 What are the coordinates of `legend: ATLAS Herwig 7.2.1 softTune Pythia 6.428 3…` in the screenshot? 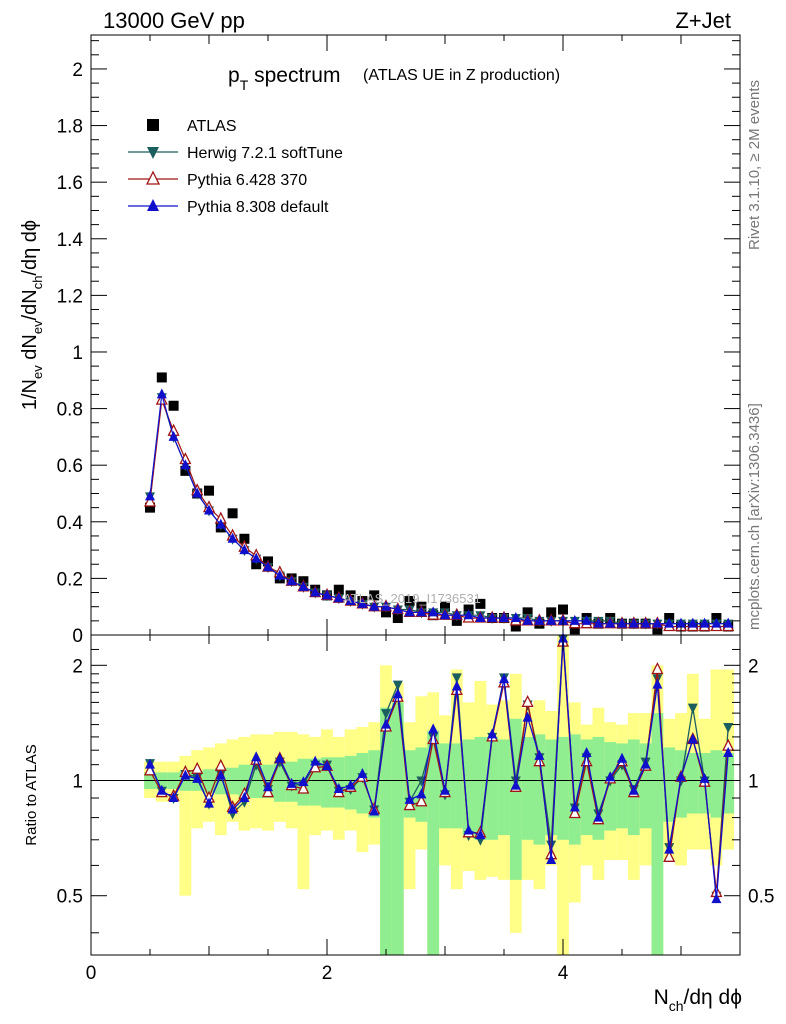 It's located at (235, 167).